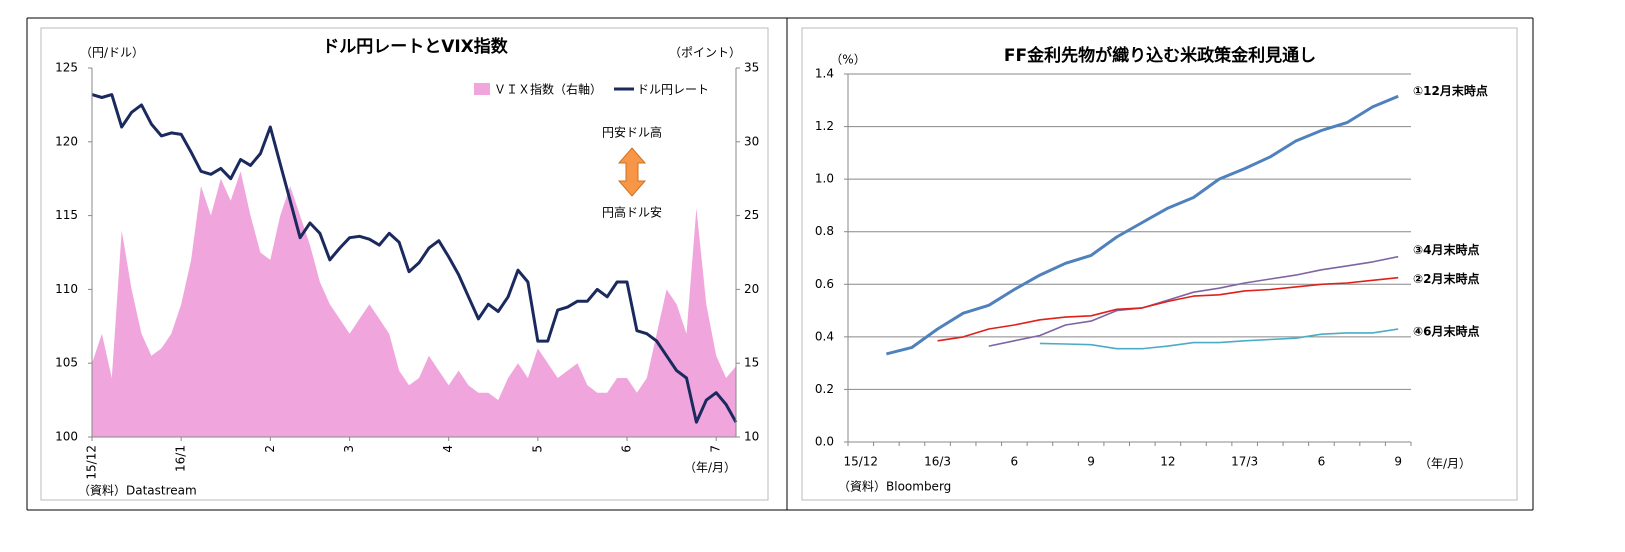 This screenshot has width=1625, height=552. Describe the element at coordinates (632, 212) in the screenshot. I see `annotation: 円高ドル安` at that location.